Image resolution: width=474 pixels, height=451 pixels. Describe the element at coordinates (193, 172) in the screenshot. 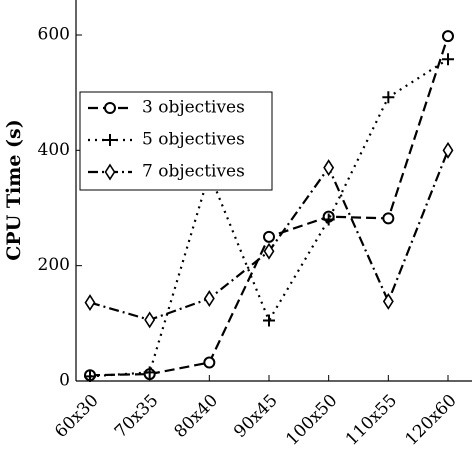

I see `legend-label: 7 objectives` at that location.